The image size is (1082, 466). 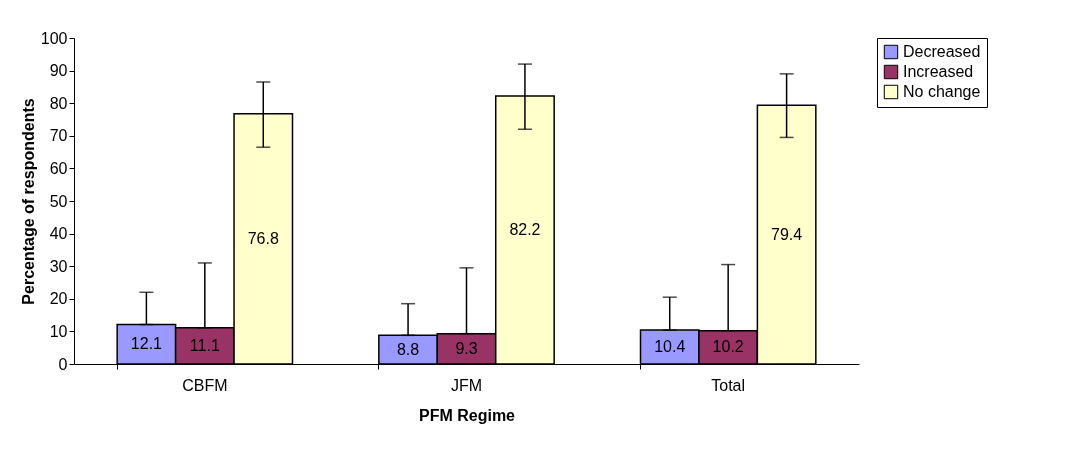 I want to click on data-label: 10.4, so click(x=670, y=347).